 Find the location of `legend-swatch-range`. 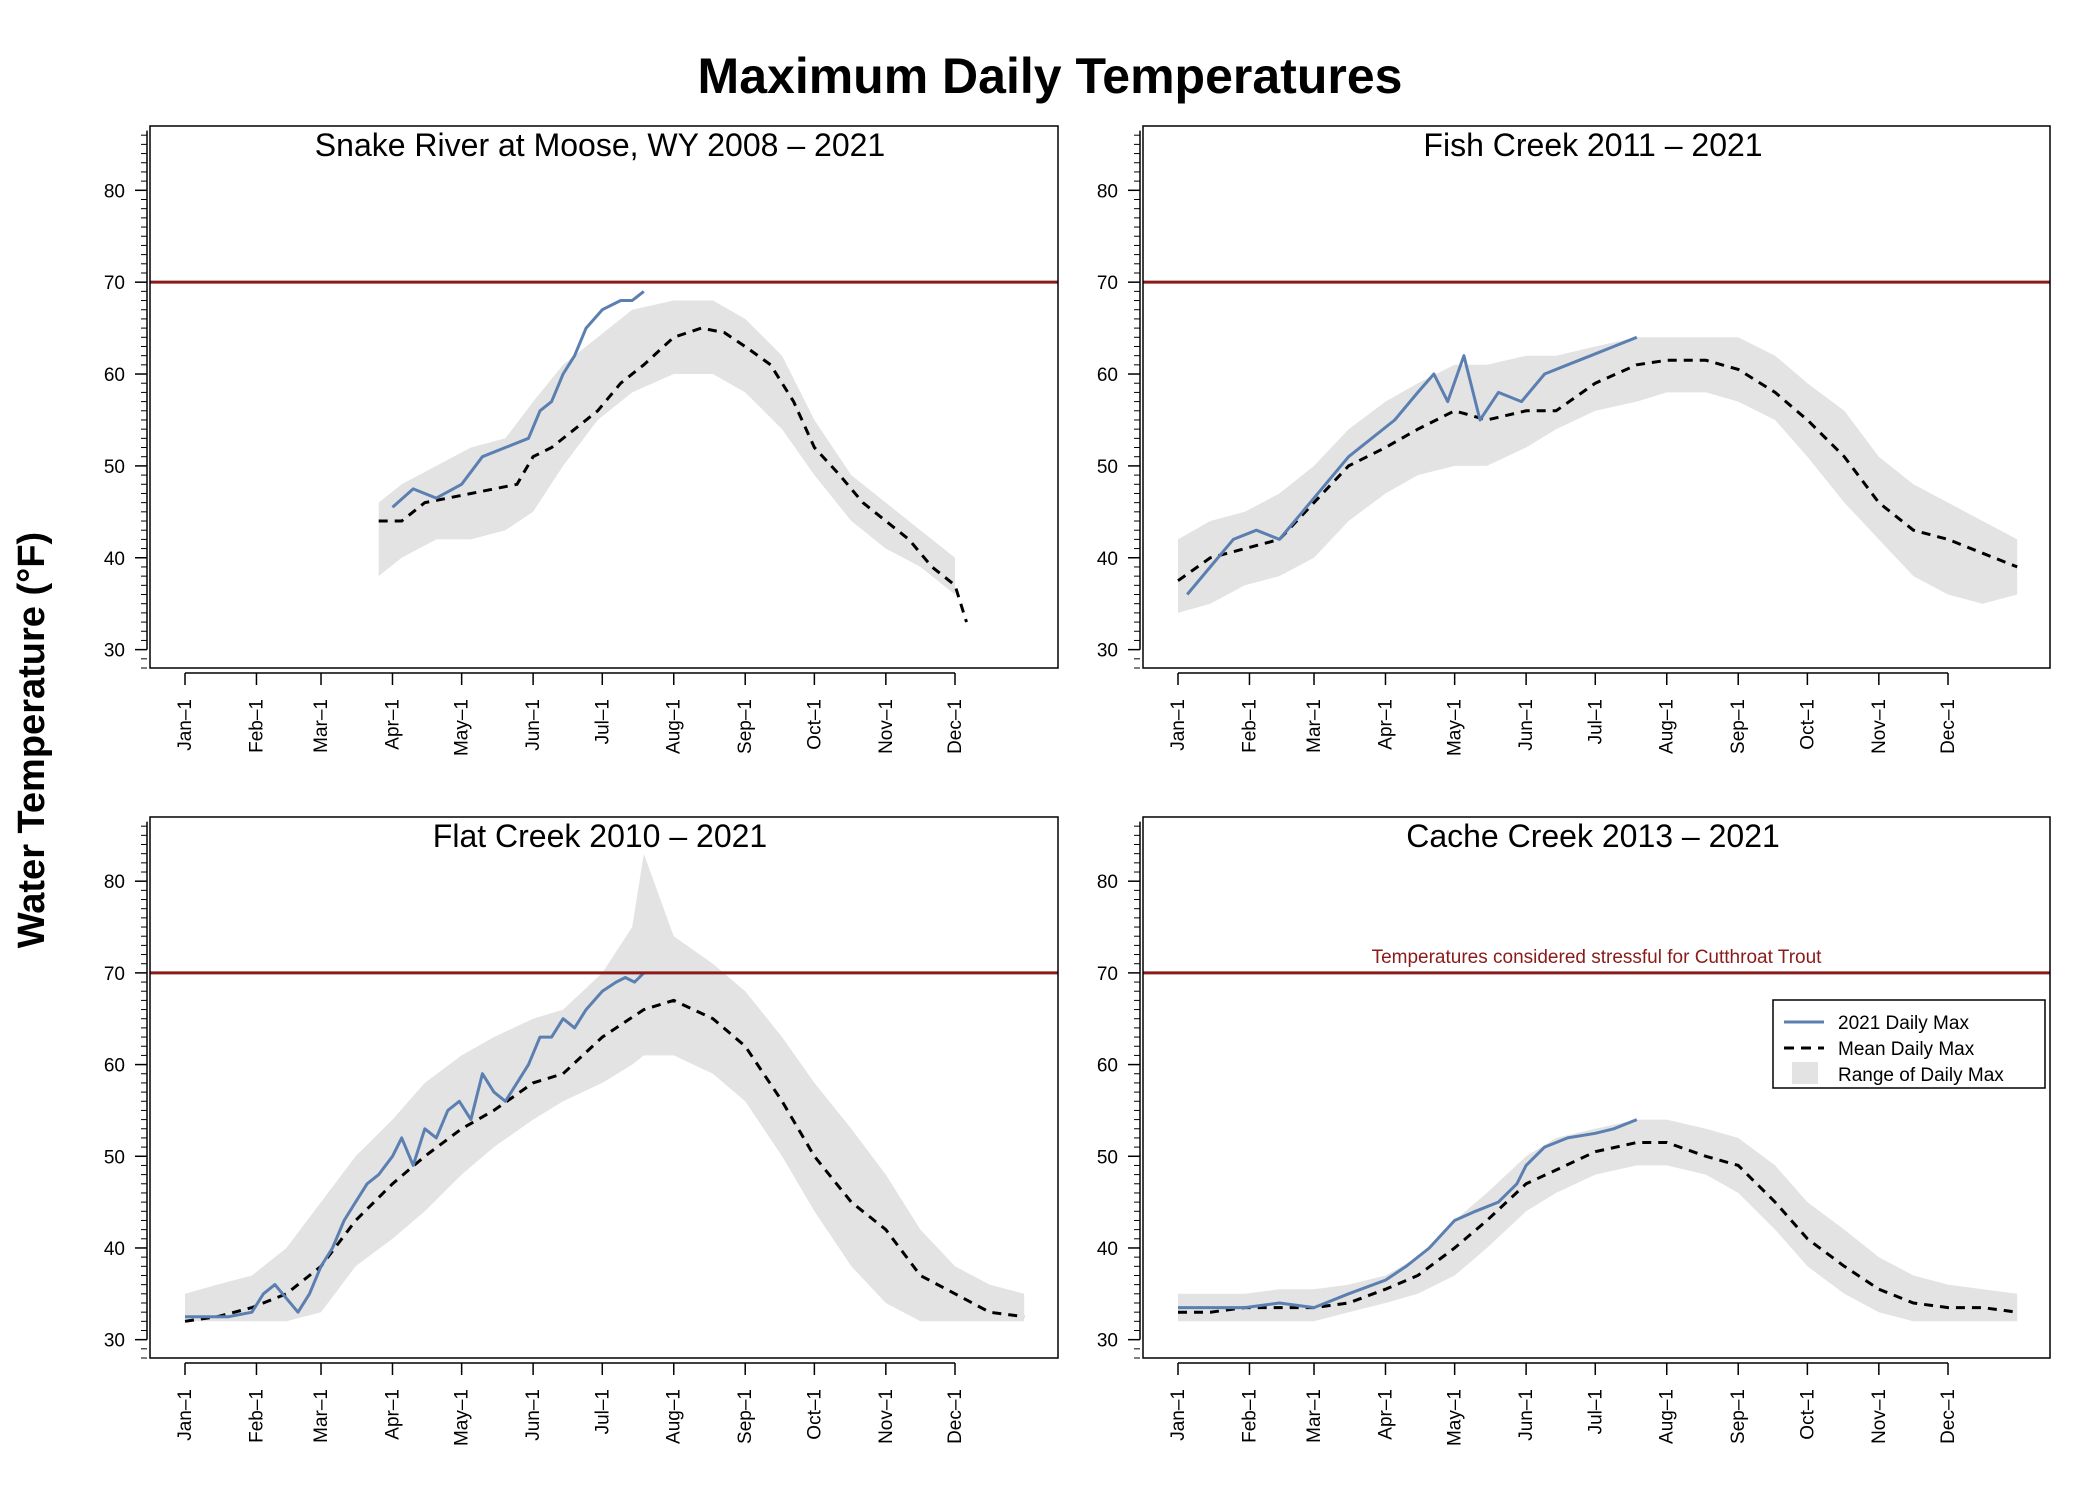

legend-swatch-range is located at coordinates (1805, 1073).